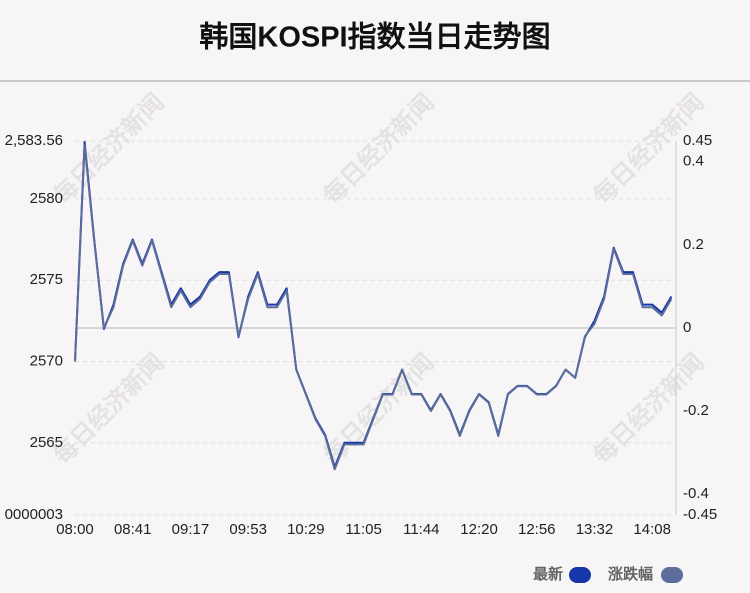 The width and height of the screenshot is (750, 593). I want to click on x-tick-label: 11:05, so click(363, 529).